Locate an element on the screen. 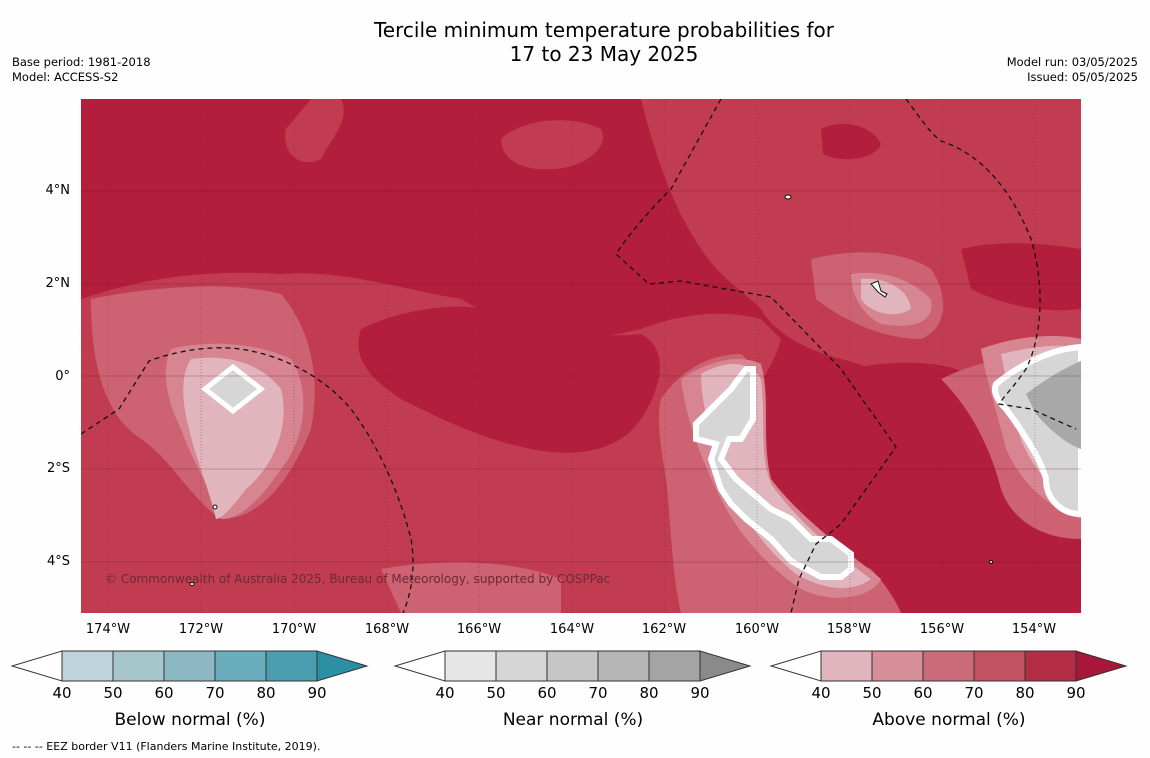 The height and width of the screenshot is (758, 1150). colorbar-above: 40 50 60 70 80 90 is located at coordinates (948, 676).